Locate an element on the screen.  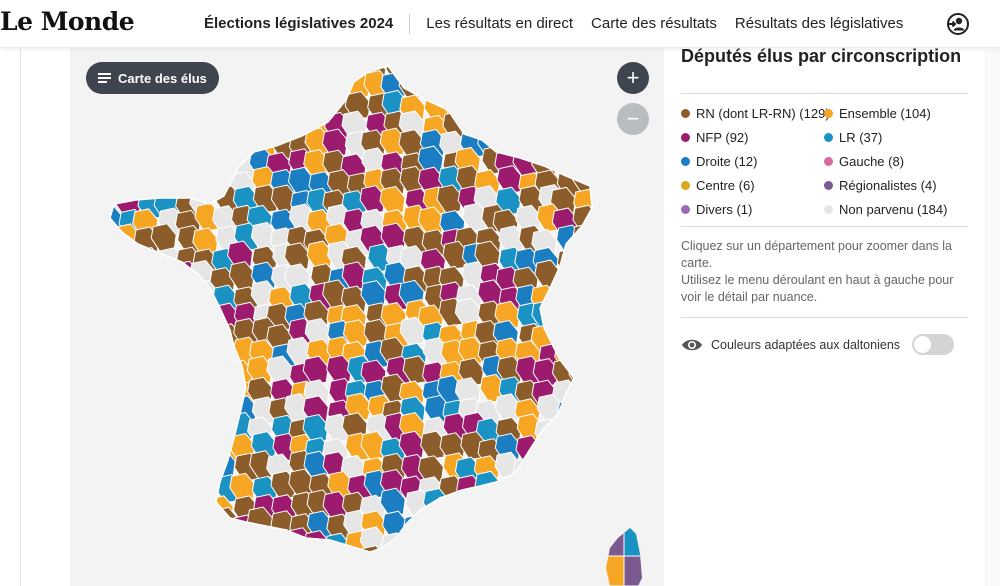
colorblind-toggle-switch is located at coordinates (933, 344).